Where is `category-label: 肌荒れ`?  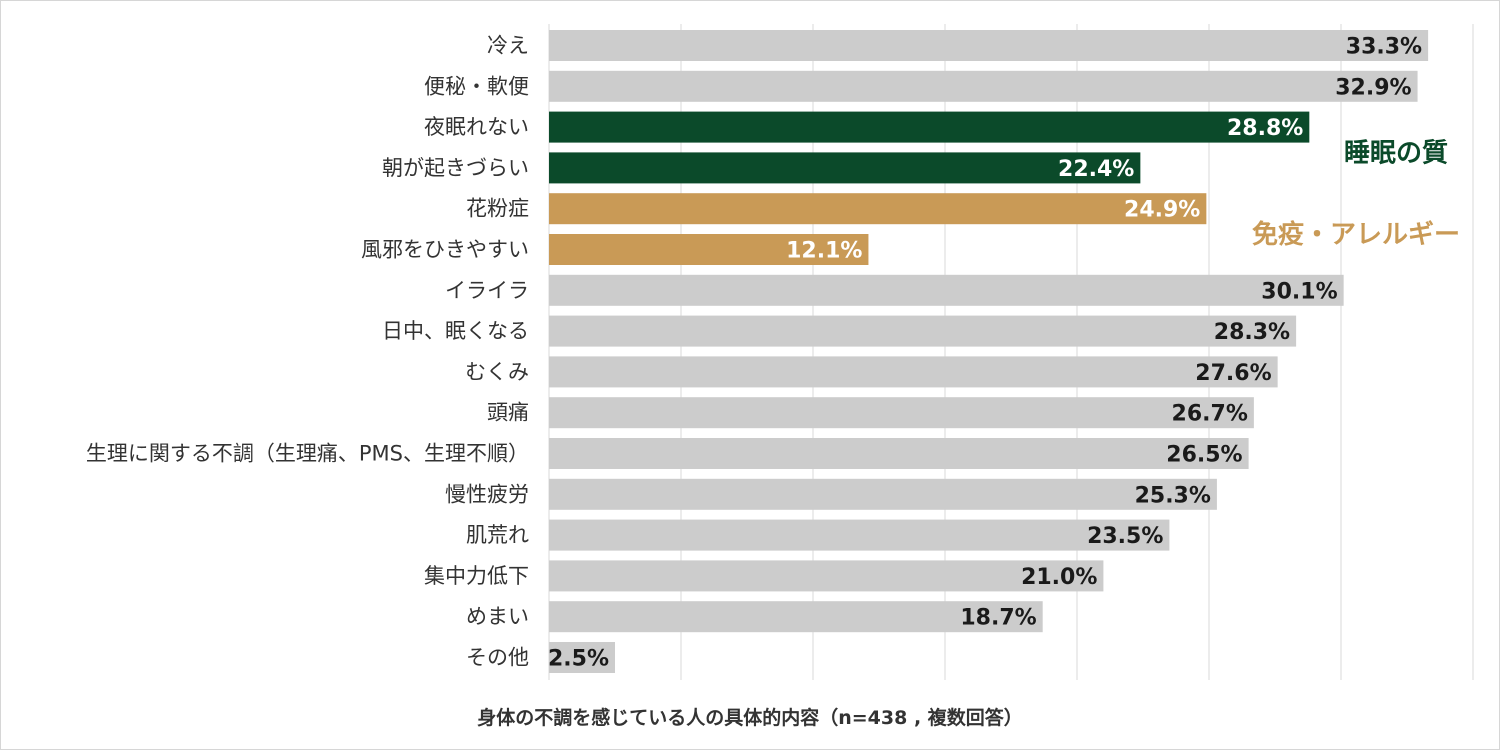 category-label: 肌荒れ is located at coordinates (497, 535).